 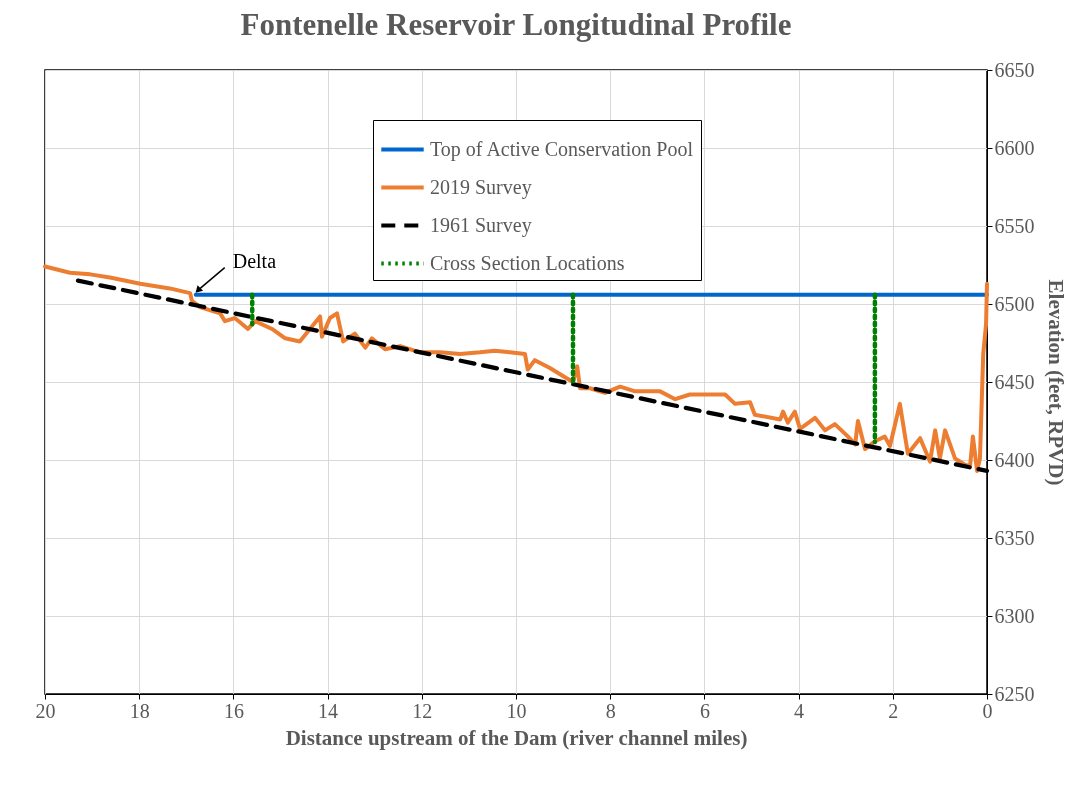 What do you see at coordinates (481, 187) in the screenshot?
I see `legend-label: 2019 Survey` at bounding box center [481, 187].